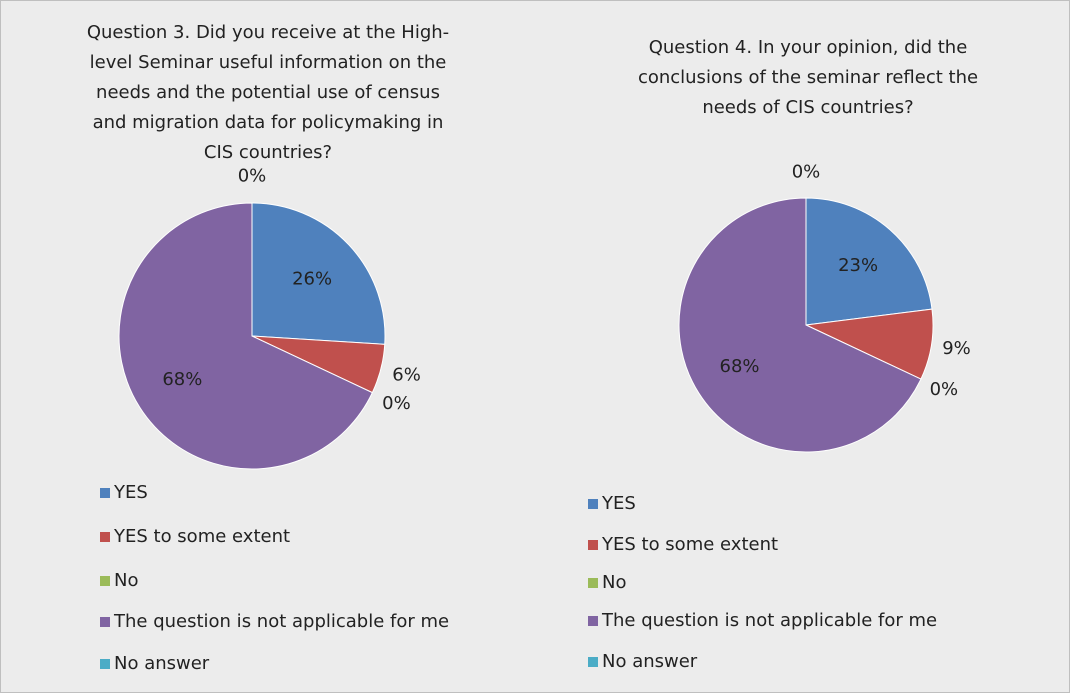 The height and width of the screenshot is (693, 1070). I want to click on data-label: 26%, so click(312, 279).